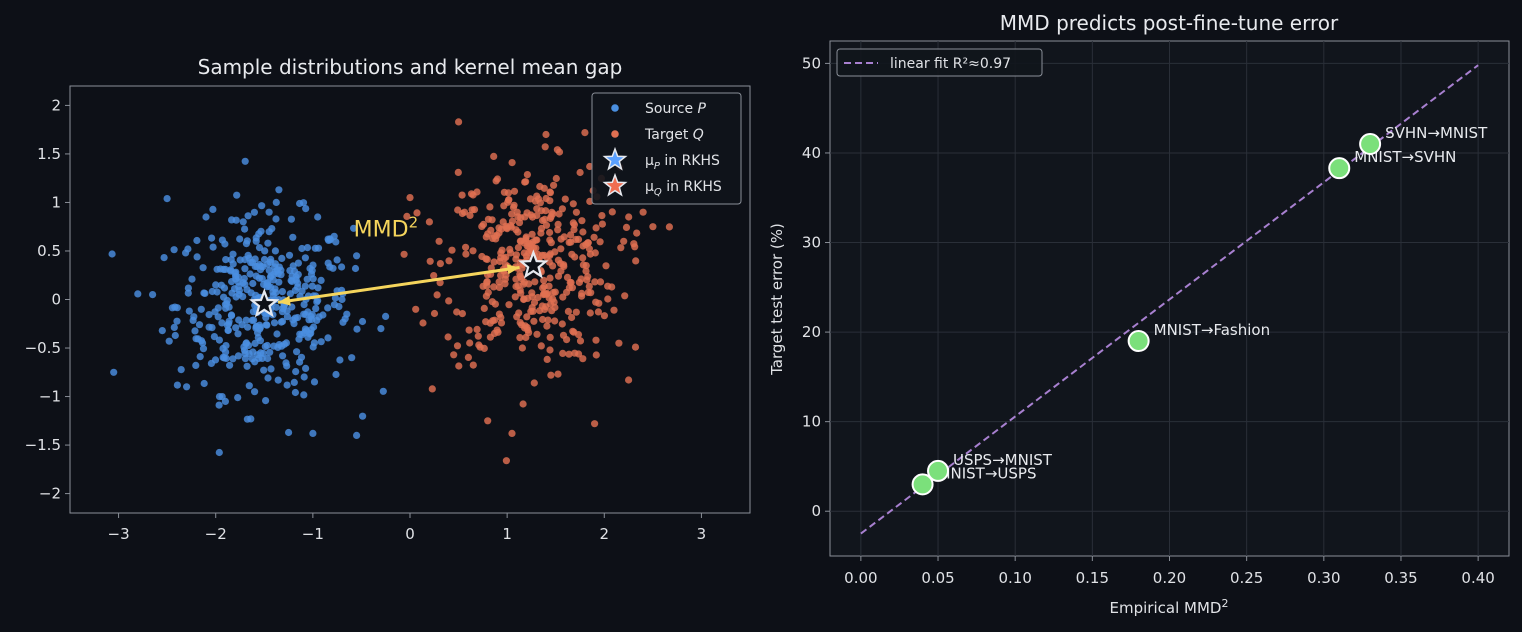  I want to click on legend-label-part: P, so click(657, 166).